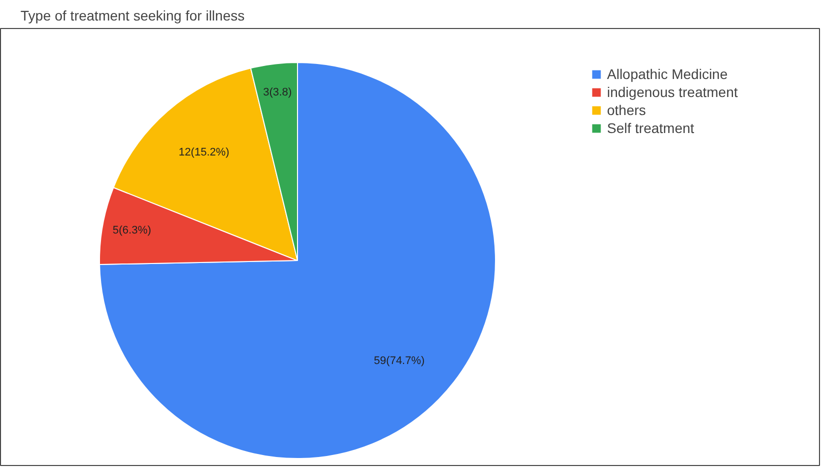  I want to click on legend-label: Allopathic Medicine, so click(667, 74).